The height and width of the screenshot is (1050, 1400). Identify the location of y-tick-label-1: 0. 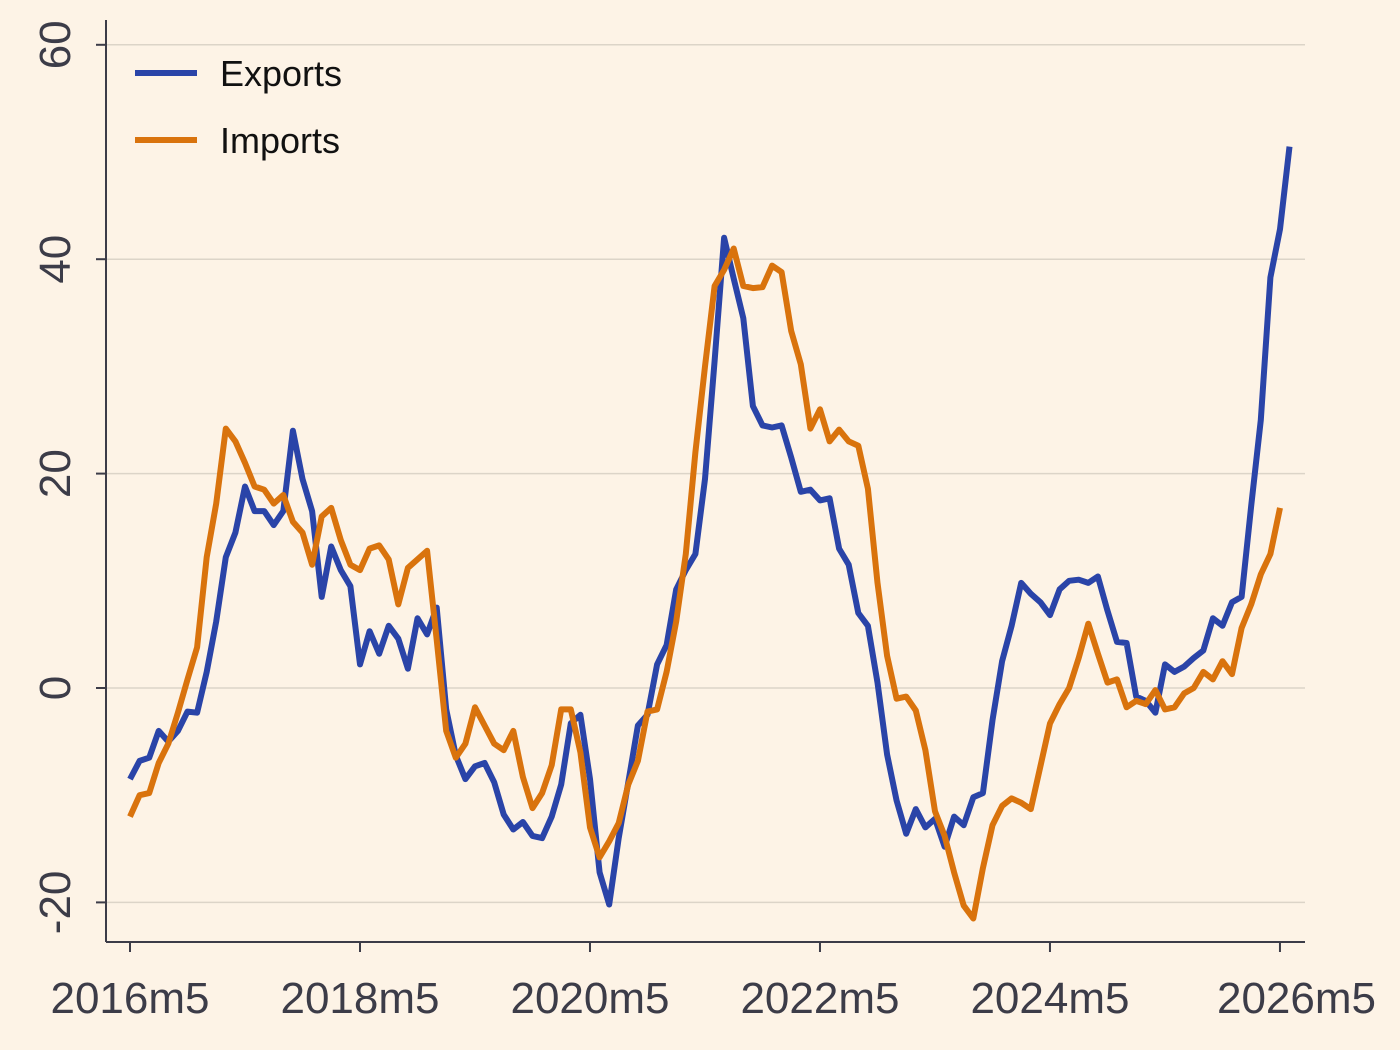
(55, 688).